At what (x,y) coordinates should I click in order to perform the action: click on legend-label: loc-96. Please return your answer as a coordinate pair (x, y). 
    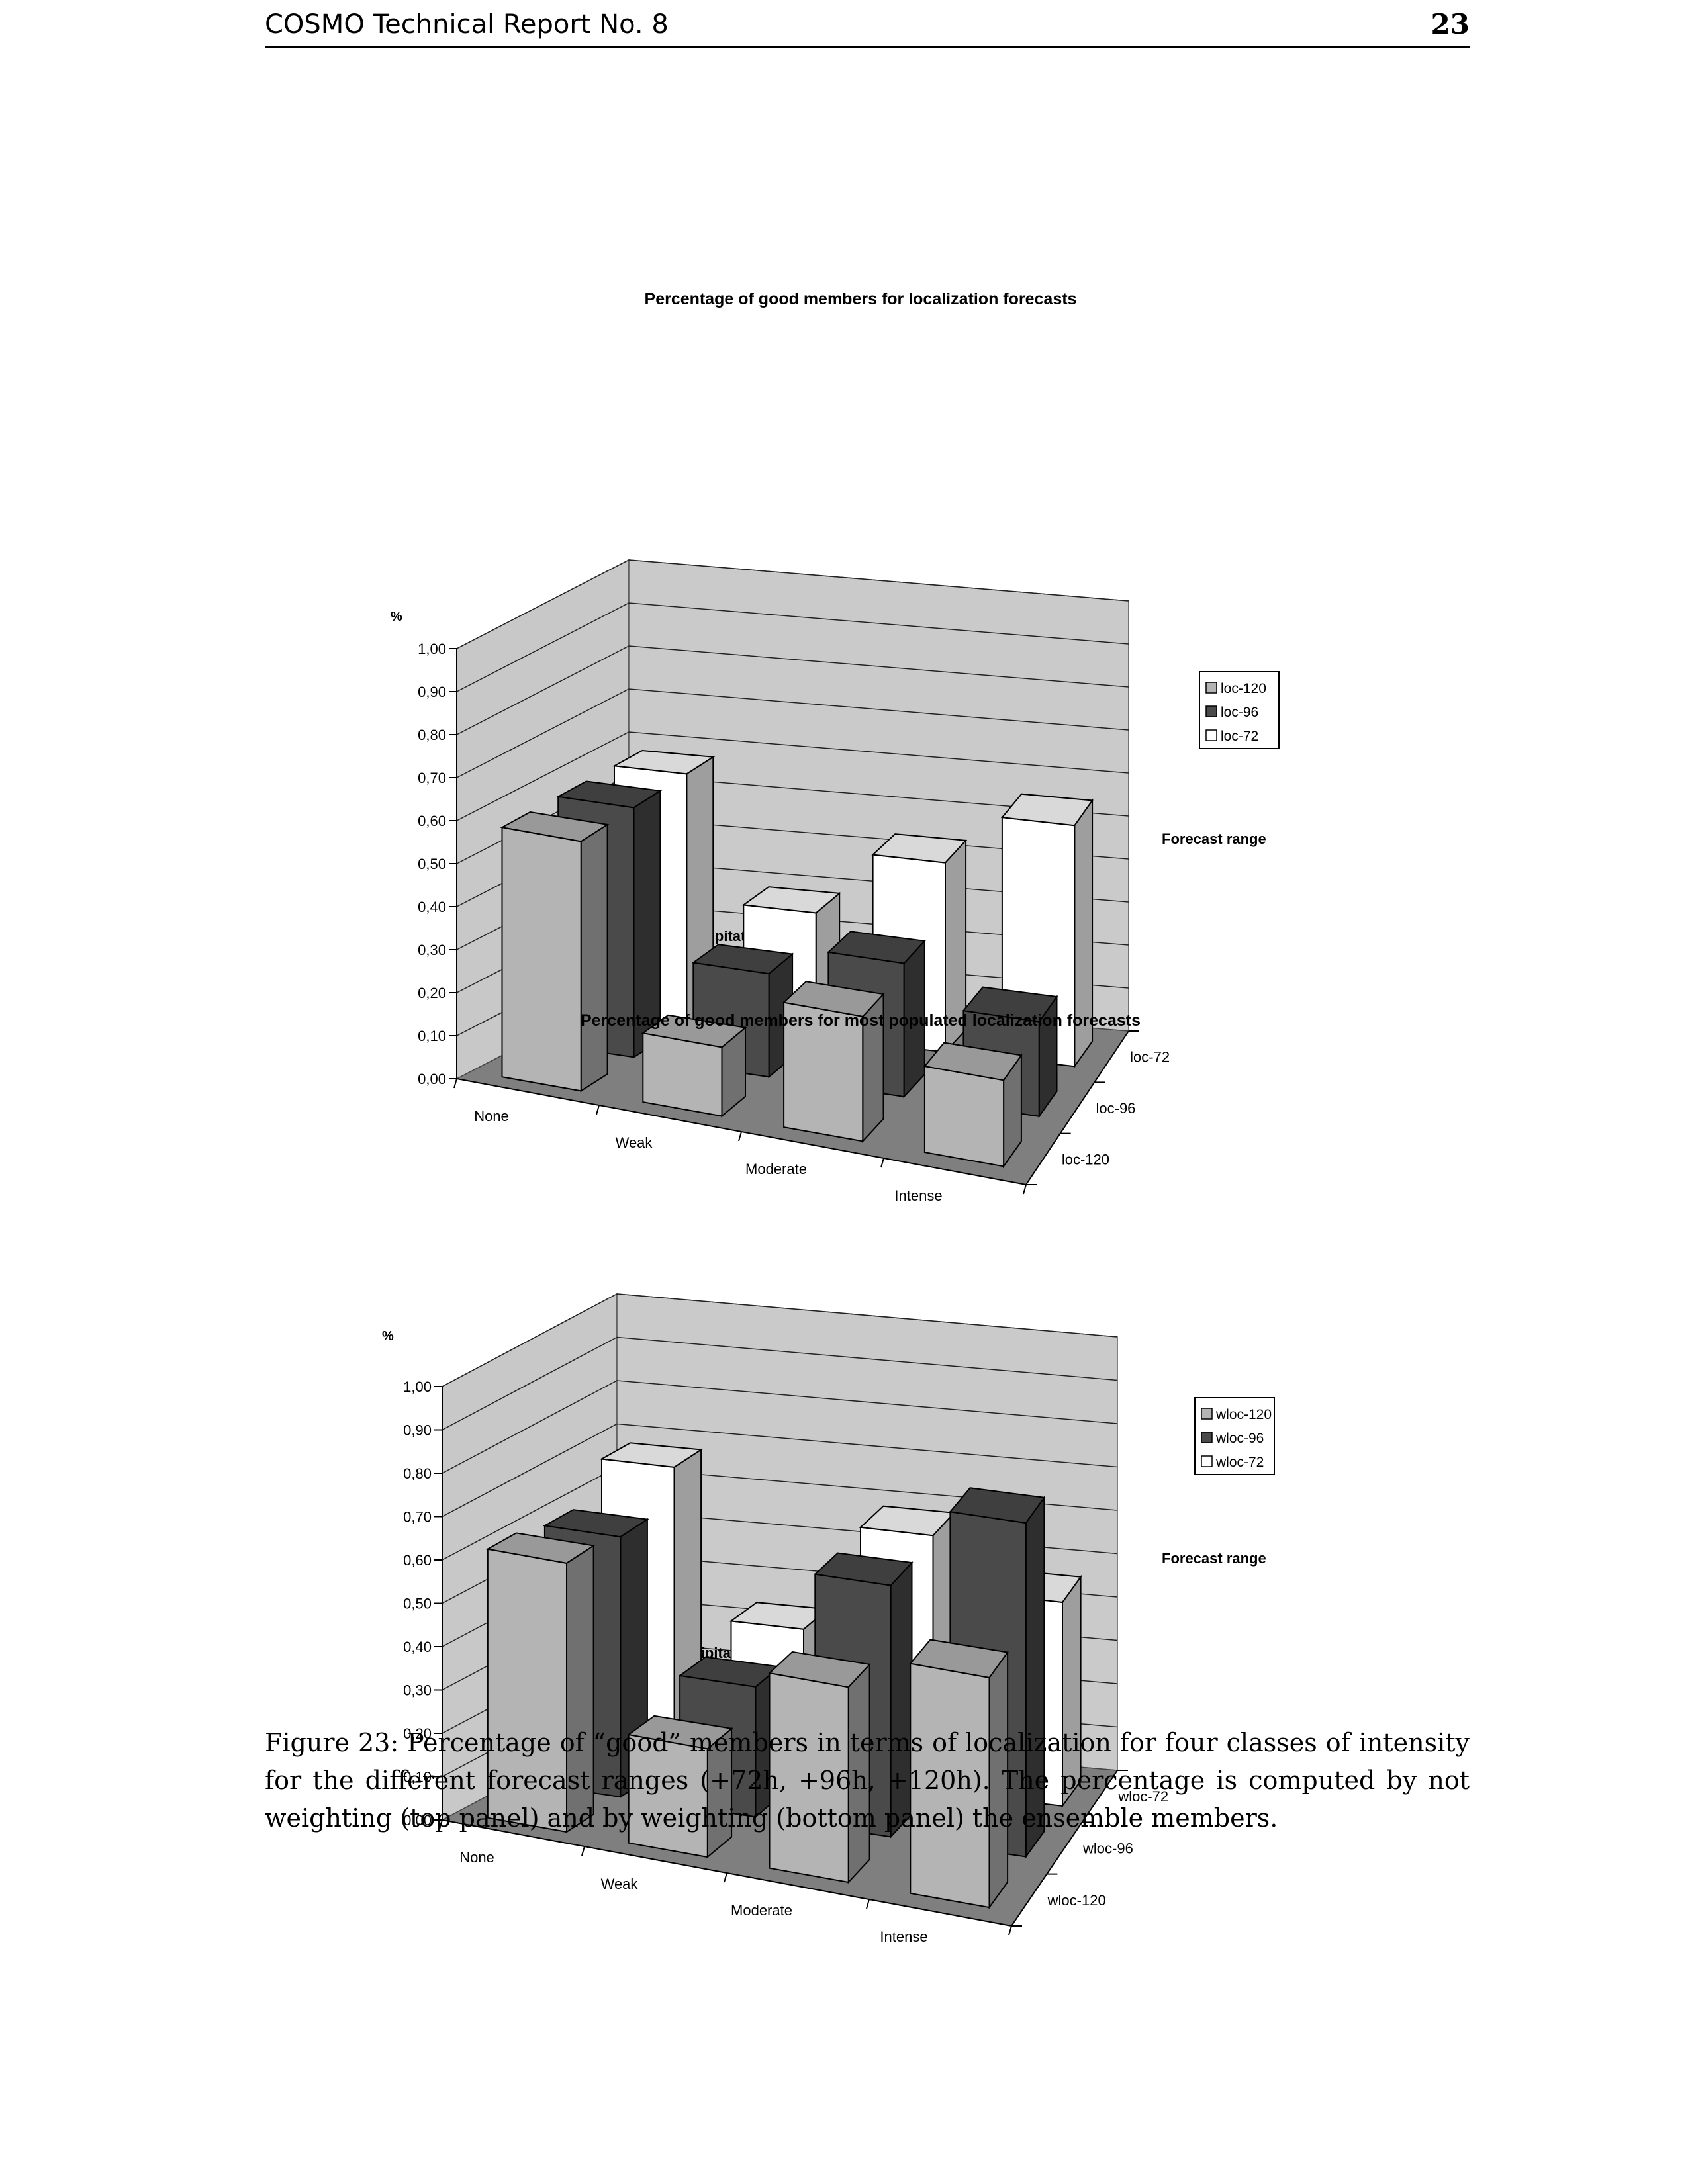
    Looking at the image, I should click on (1239, 712).